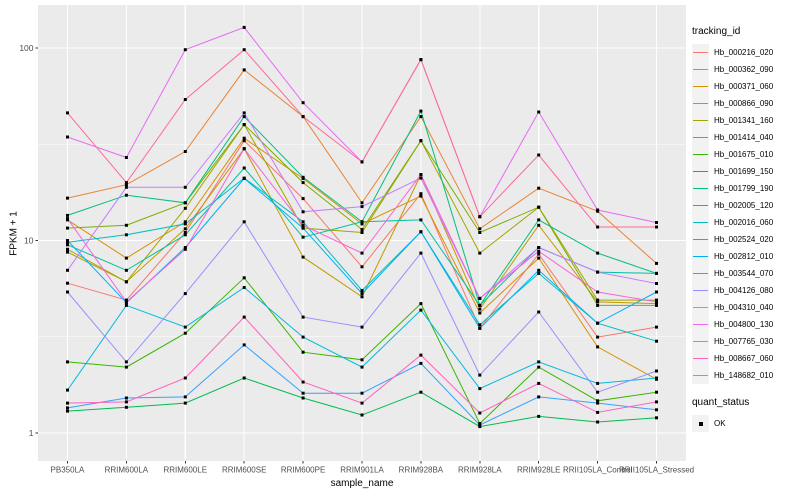  I want to click on legend-item-label: Hb_000866_090, so click(744, 103).